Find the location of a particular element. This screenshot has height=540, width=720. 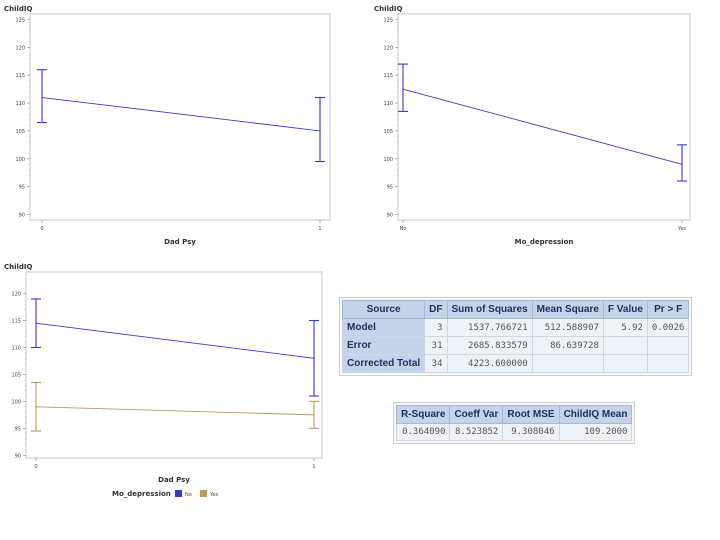

legend-title: Mo_depression is located at coordinates (141, 494).